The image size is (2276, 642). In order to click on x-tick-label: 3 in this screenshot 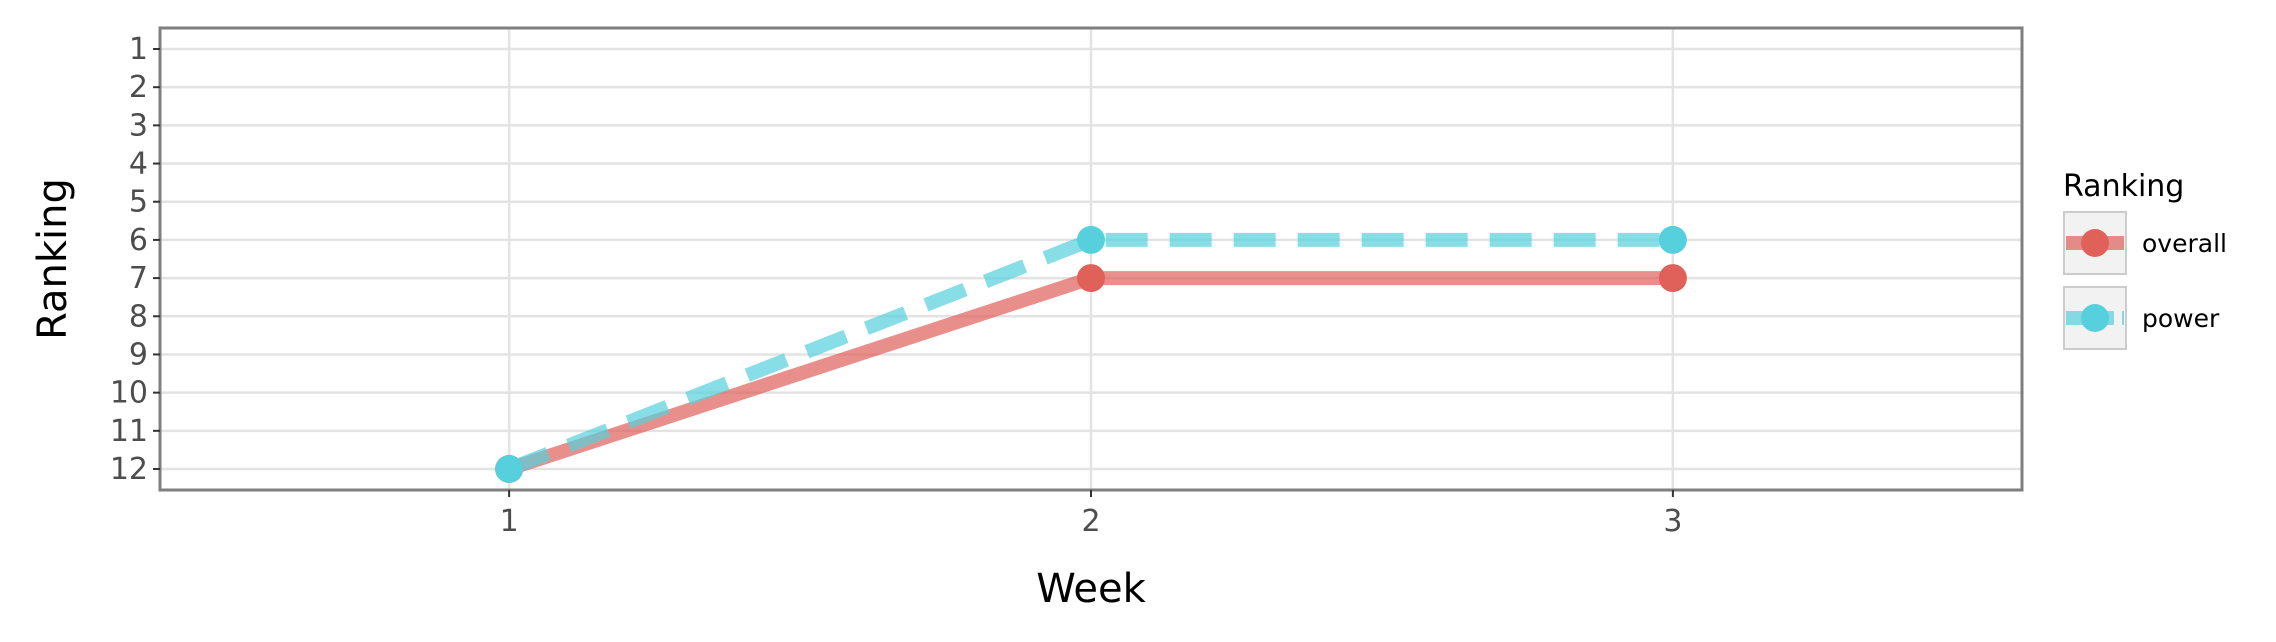, I will do `click(1672, 521)`.